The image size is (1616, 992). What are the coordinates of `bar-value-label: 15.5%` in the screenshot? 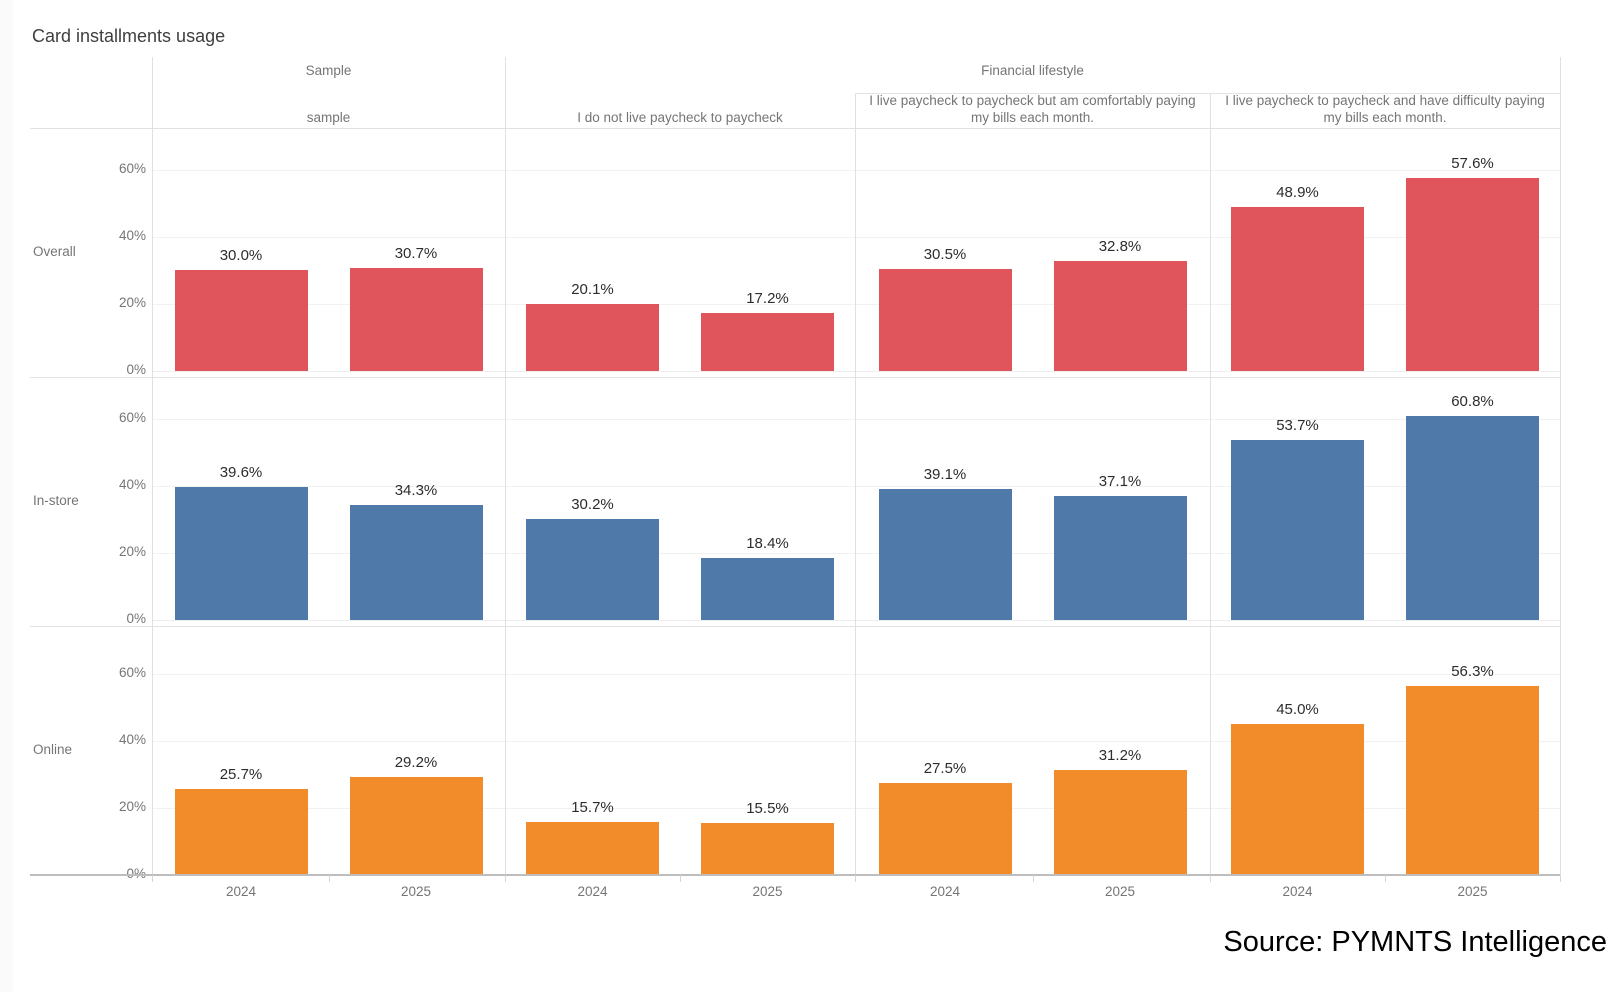 It's located at (767, 808).